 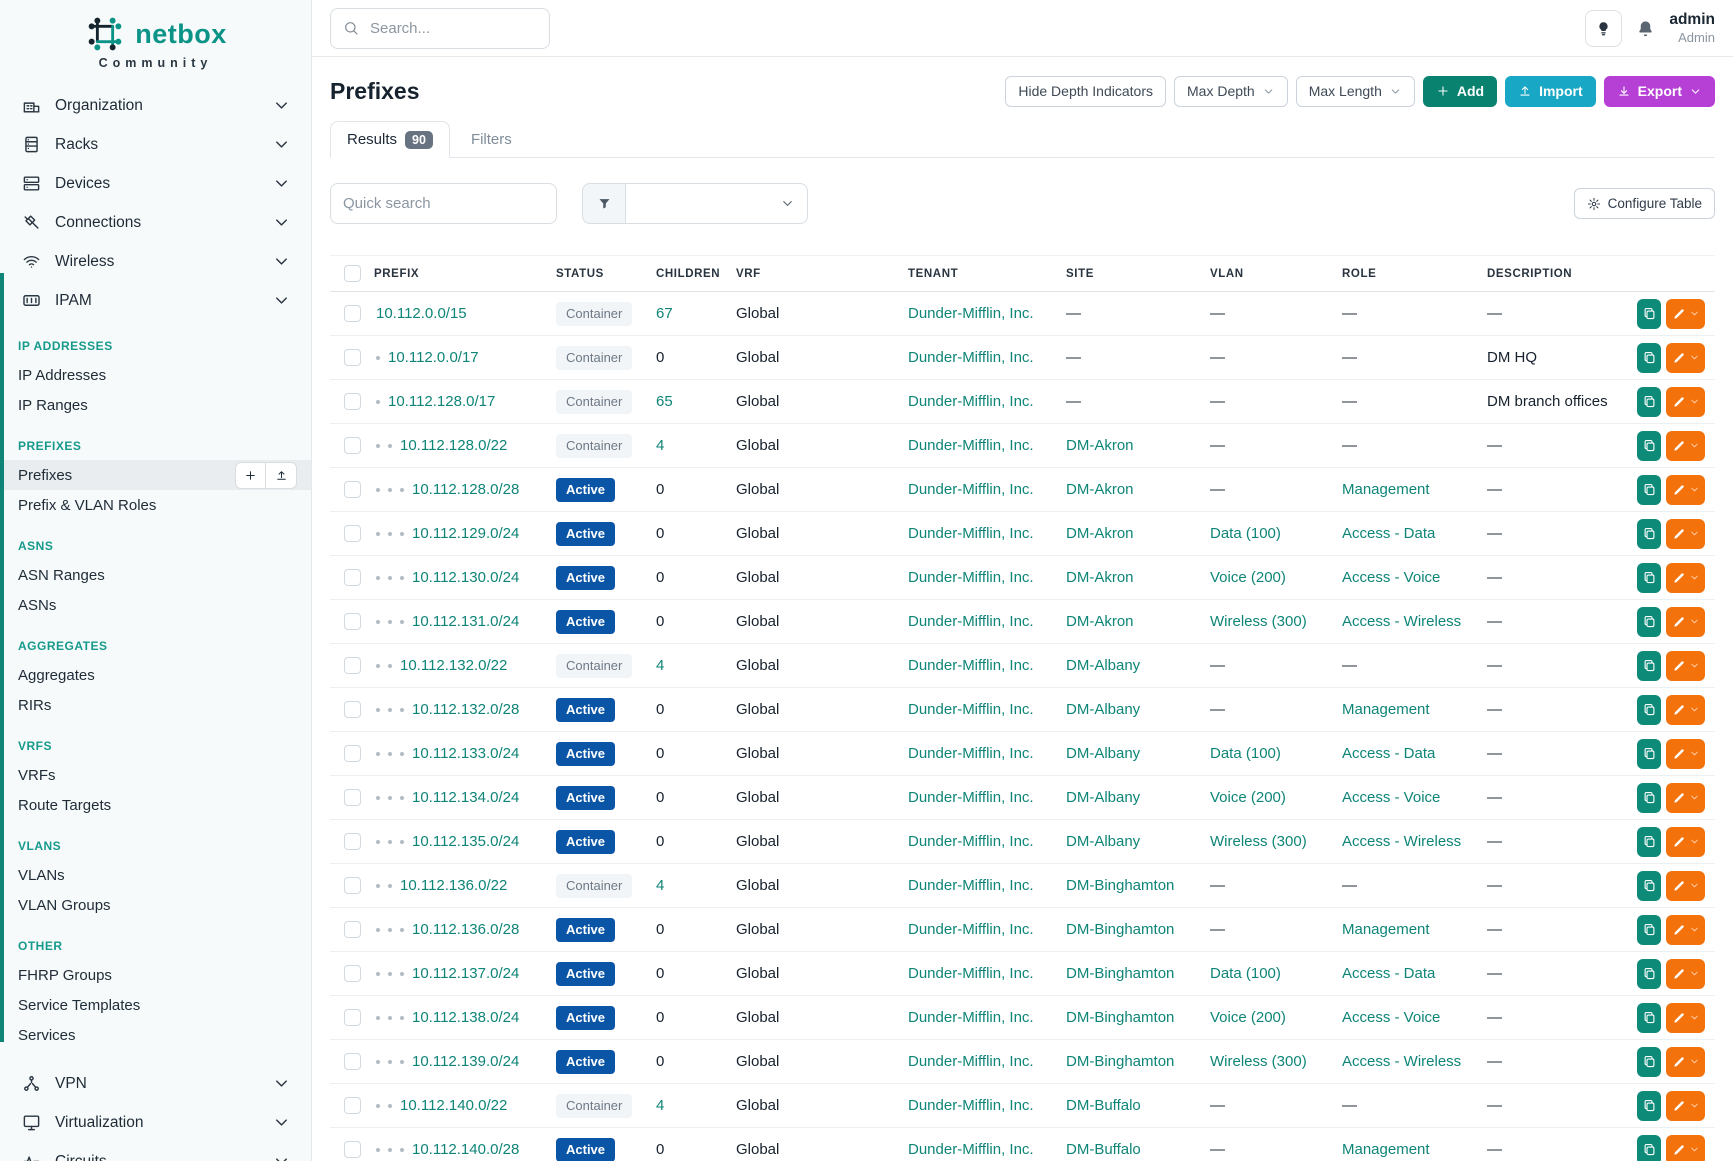 What do you see at coordinates (1258, 621) in the screenshot?
I see `vlan-link: Wireless (300)` at bounding box center [1258, 621].